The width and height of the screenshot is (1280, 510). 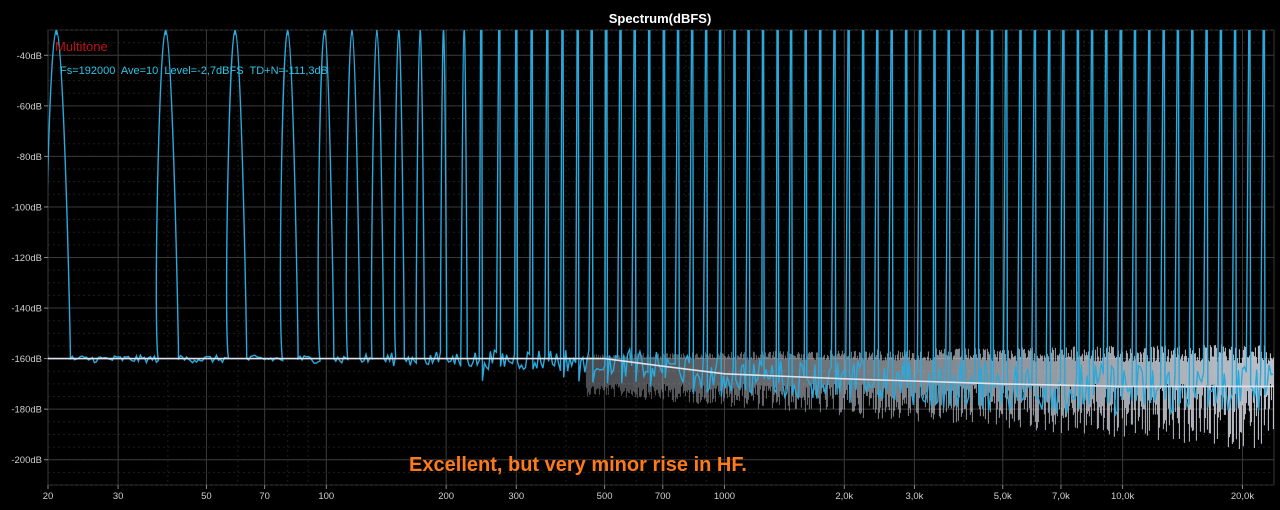 What do you see at coordinates (29, 56) in the screenshot?
I see `y-tick-label: -40dB` at bounding box center [29, 56].